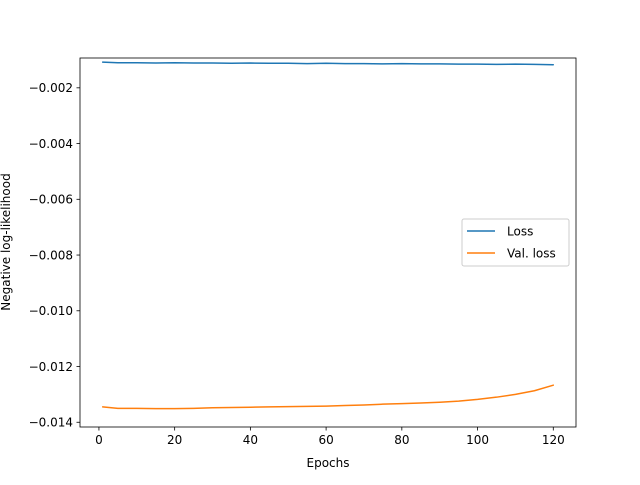 This screenshot has width=640, height=485. I want to click on legend-label-val-loss: Val. loss, so click(531, 253).